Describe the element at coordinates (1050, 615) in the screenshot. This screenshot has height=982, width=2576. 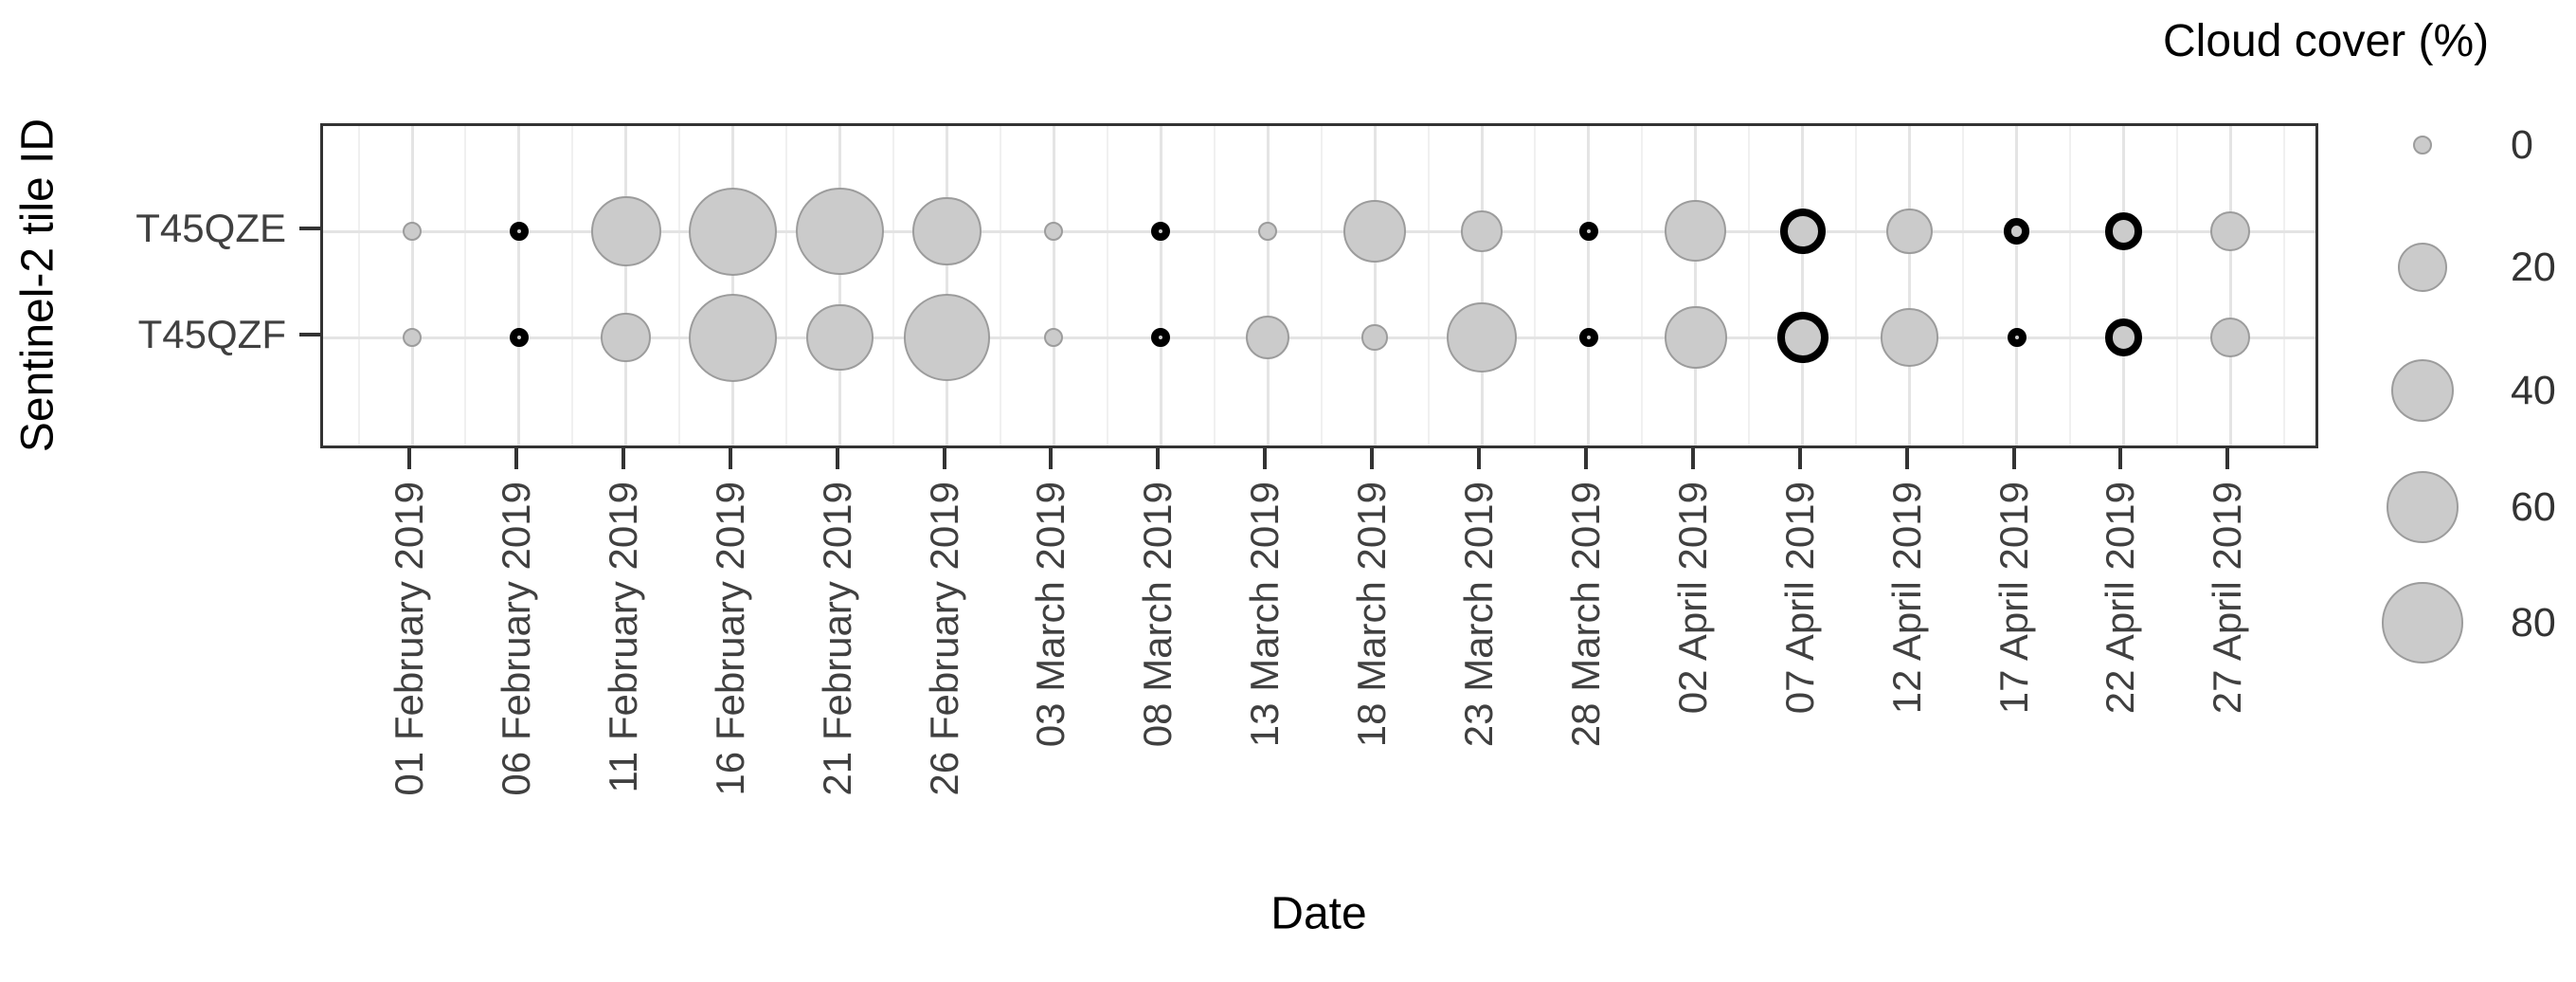
I see `x-tick-label: 03 March 2019` at that location.